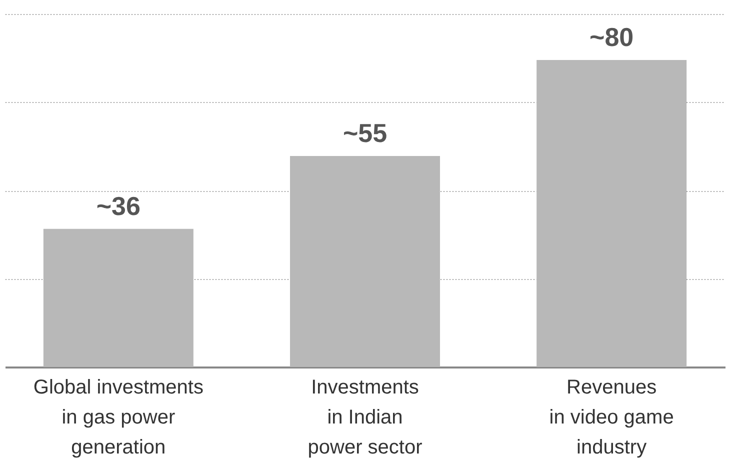  I want to click on data-label: ~55, so click(365, 133).